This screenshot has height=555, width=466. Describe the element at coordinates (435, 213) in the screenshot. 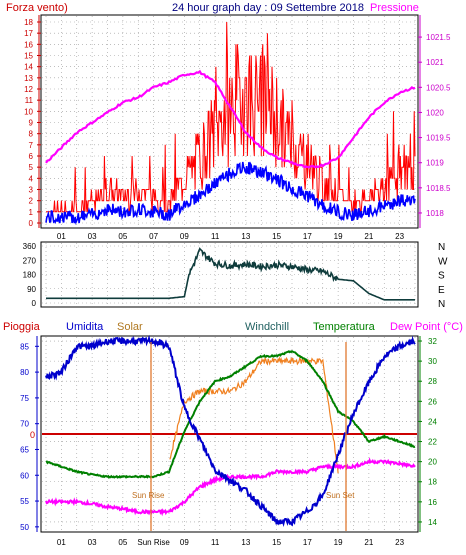

I see `pressure-tick-label: 1018` at that location.